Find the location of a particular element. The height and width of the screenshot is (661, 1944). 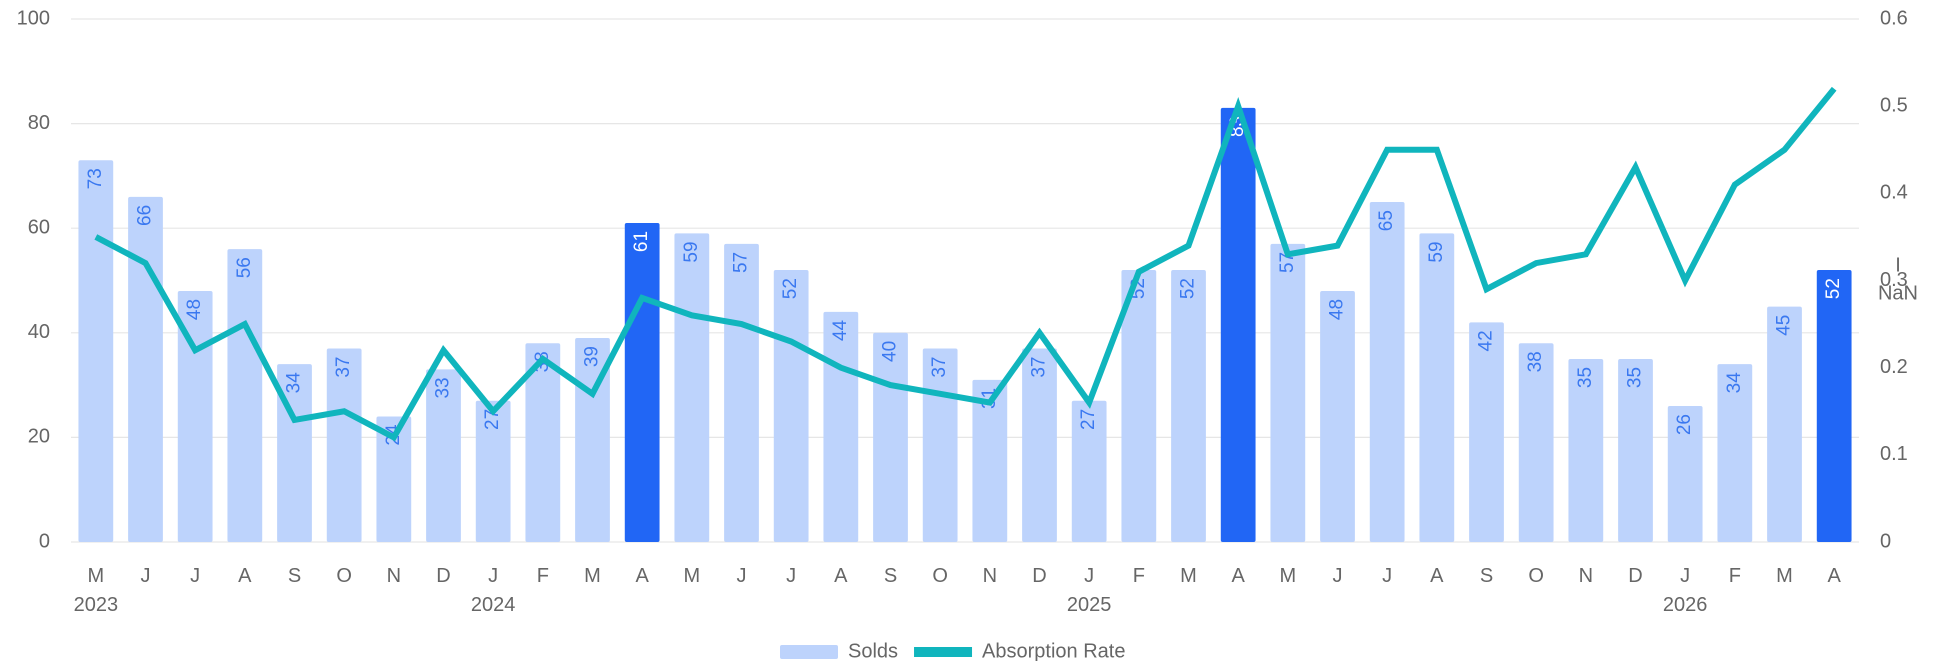

y2-tick-label: 0.3 is located at coordinates (1894, 280).